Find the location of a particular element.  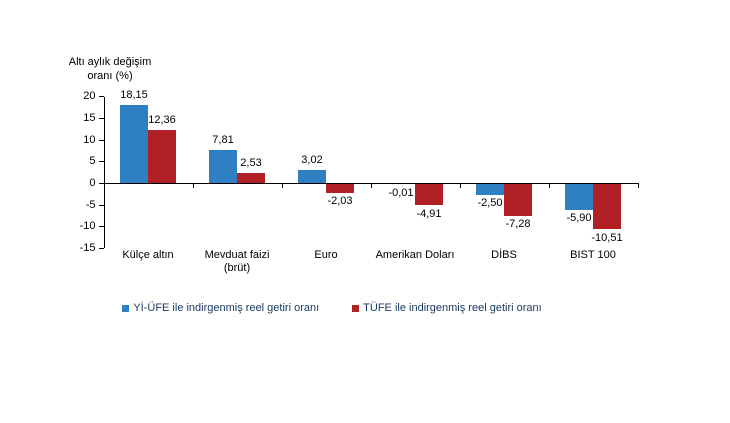

legend-item: TÜFE ile indirgenmiş reel getiri oranı is located at coordinates (447, 308).